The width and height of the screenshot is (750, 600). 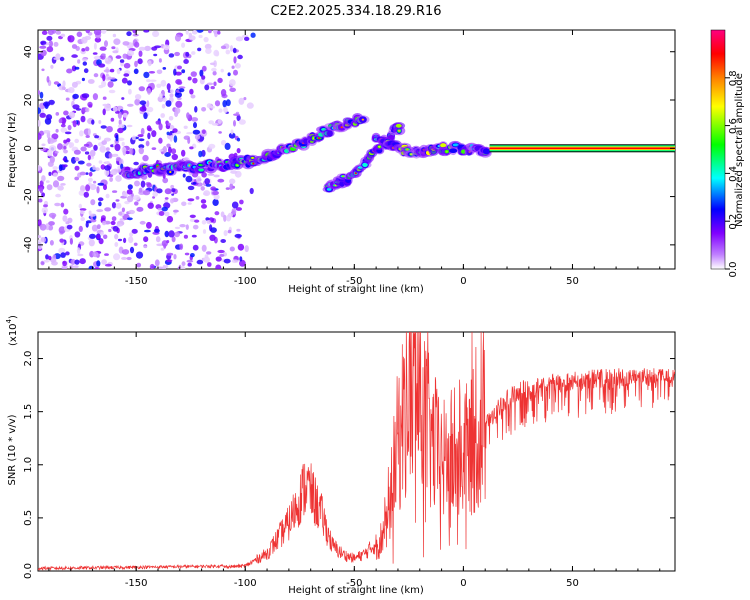 What do you see at coordinates (28, 148) in the screenshot?
I see `y-tick-label: 0` at bounding box center [28, 148].